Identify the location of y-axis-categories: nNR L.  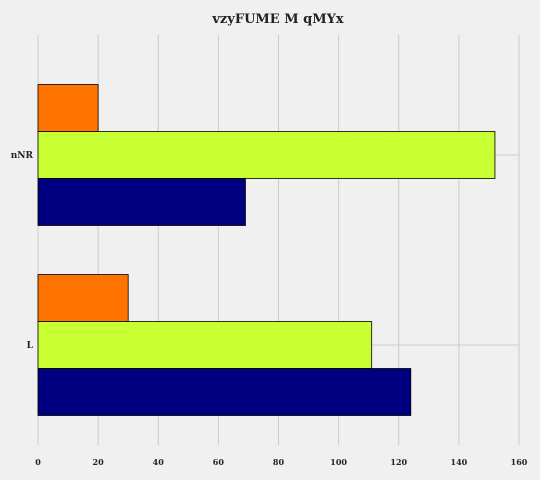
(22, 251).